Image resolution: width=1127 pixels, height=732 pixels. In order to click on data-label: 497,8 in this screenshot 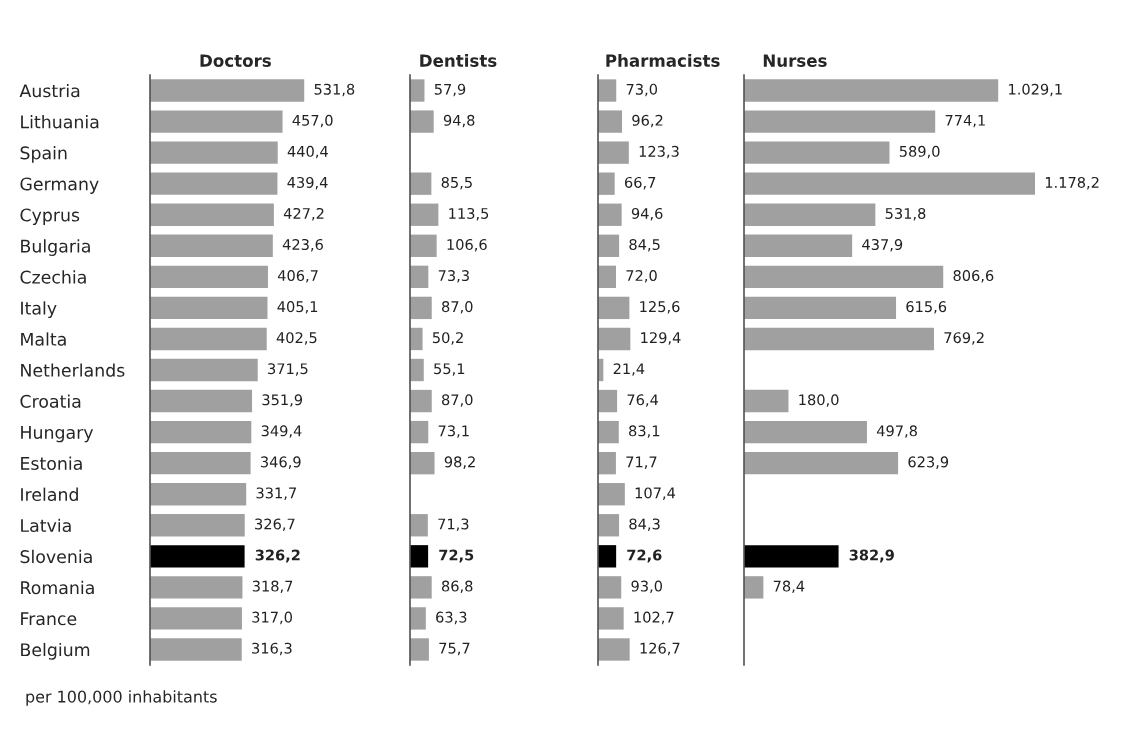, I will do `click(896, 431)`.